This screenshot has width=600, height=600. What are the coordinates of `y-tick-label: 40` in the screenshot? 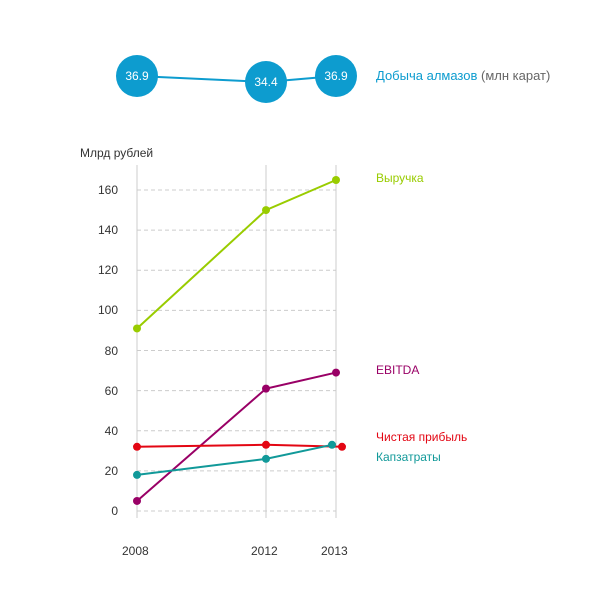 It's located at (111, 430).